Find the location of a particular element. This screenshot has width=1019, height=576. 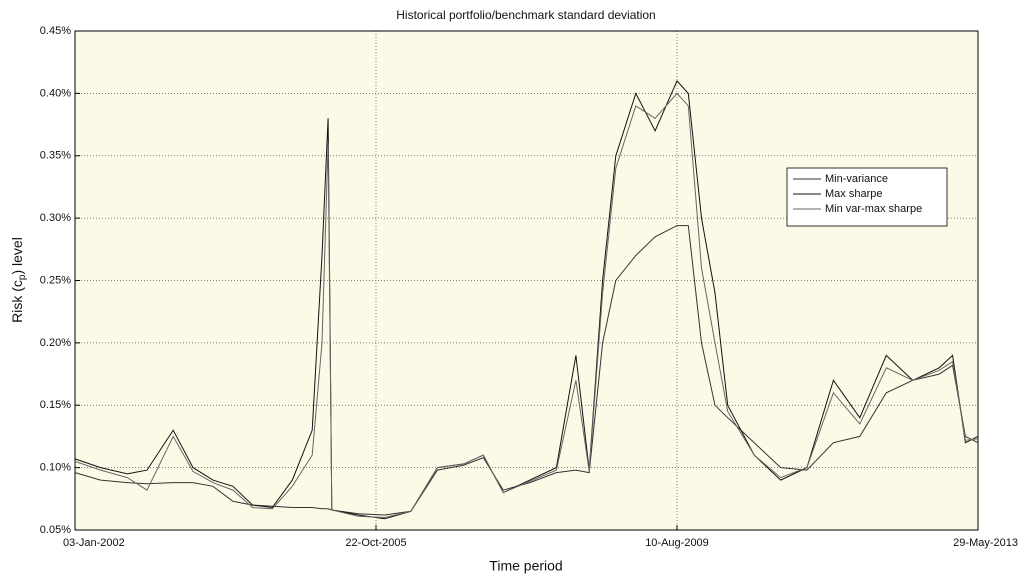

y-tick-label: 0.35% is located at coordinates (55, 156).